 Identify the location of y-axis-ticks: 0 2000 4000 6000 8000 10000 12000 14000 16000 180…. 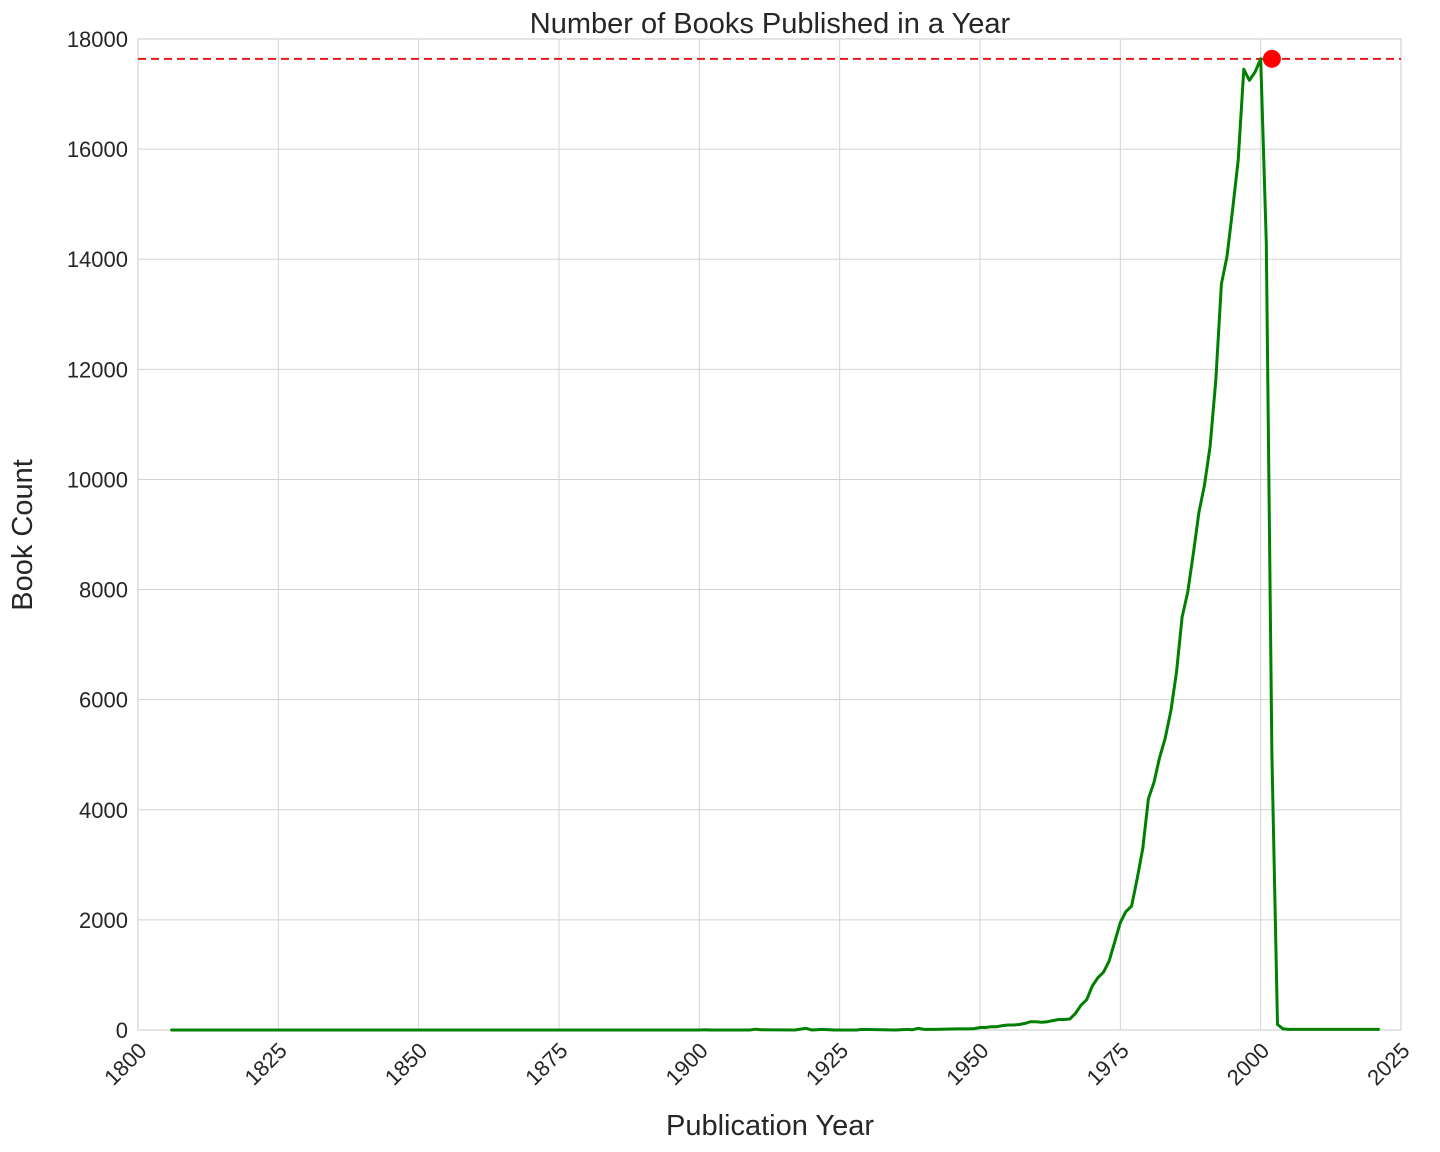
(97, 535).